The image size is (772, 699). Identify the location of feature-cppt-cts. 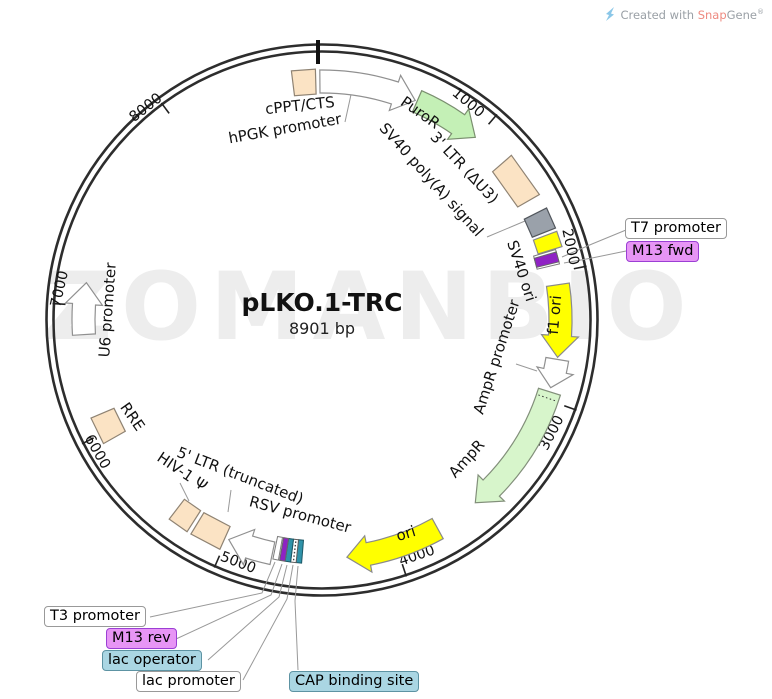
(303, 82).